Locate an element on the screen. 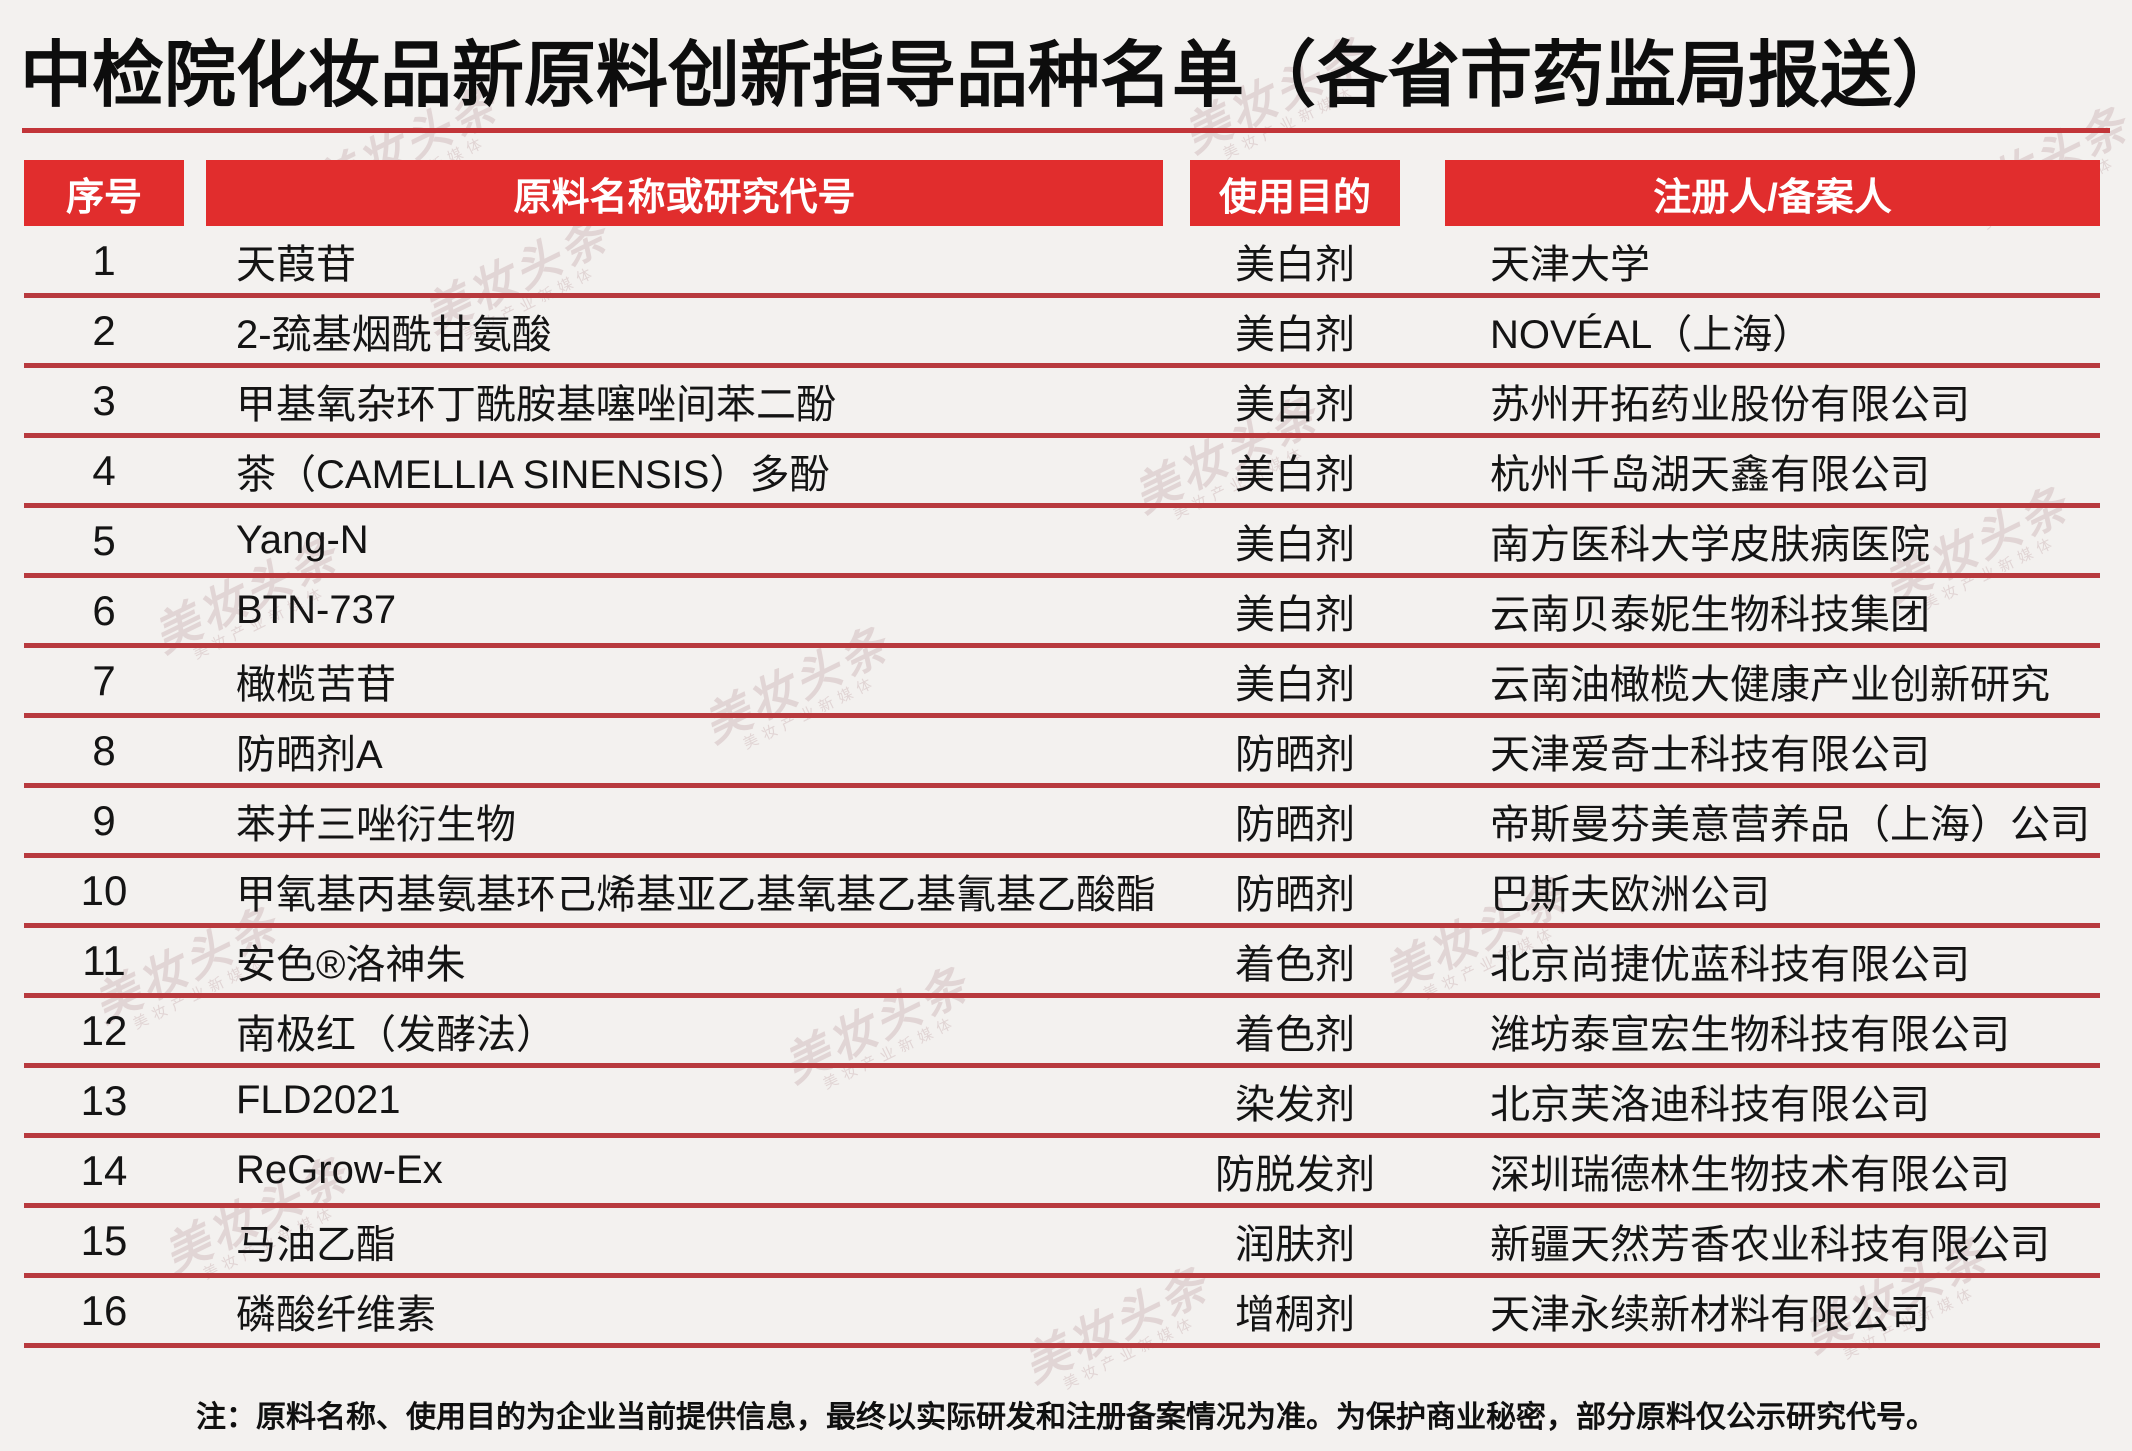 The height and width of the screenshot is (1451, 2132). cell-purpose: 增稠剂 is located at coordinates (1295, 1314).